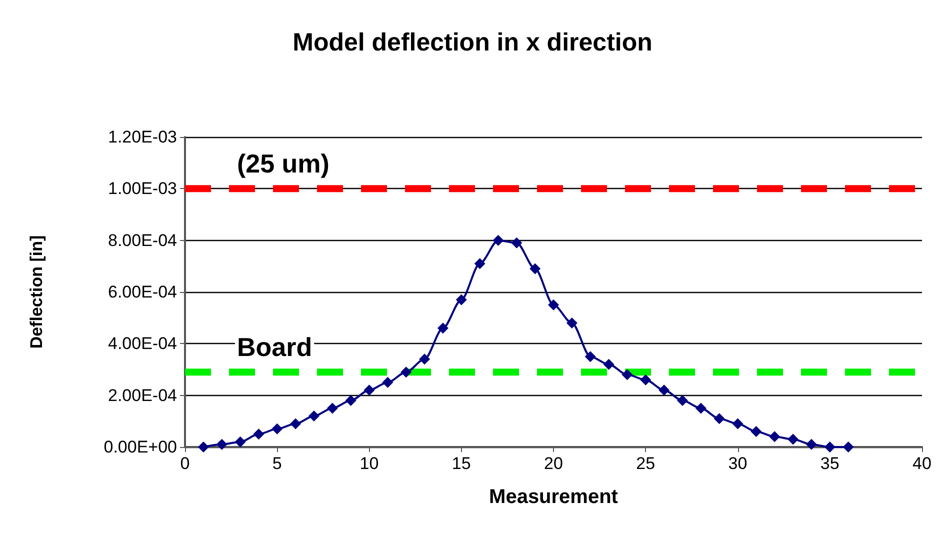 The image size is (945, 551). Describe the element at coordinates (142, 292) in the screenshot. I see `y-tick-label: 6.00E-04` at that location.